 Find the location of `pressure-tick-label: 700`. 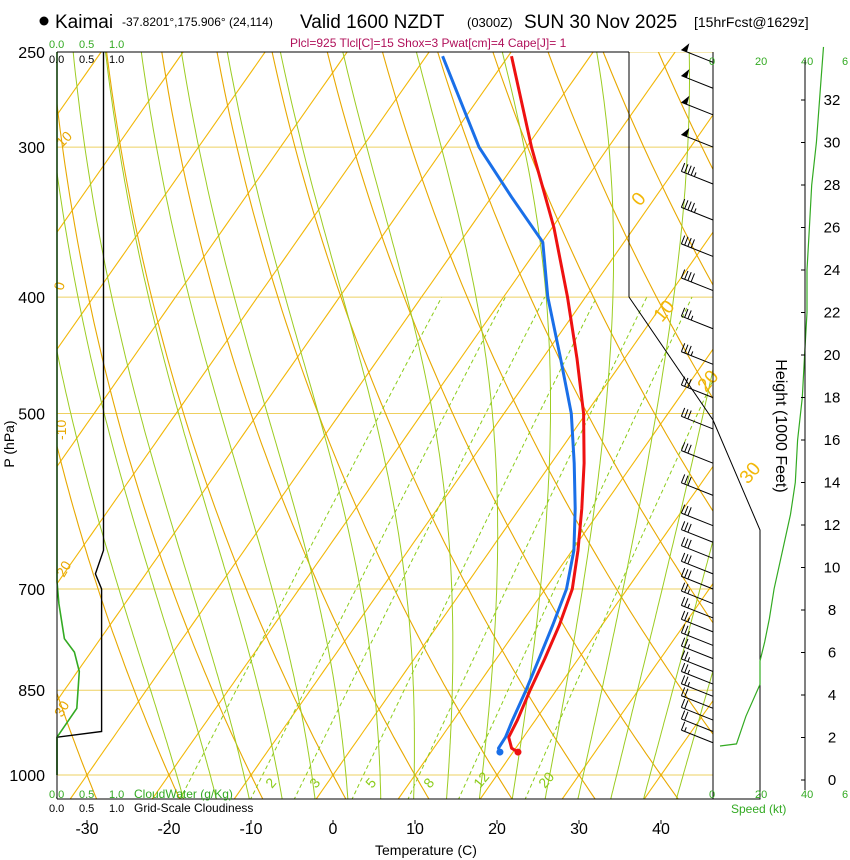

pressure-tick-label: 700 is located at coordinates (31, 590).